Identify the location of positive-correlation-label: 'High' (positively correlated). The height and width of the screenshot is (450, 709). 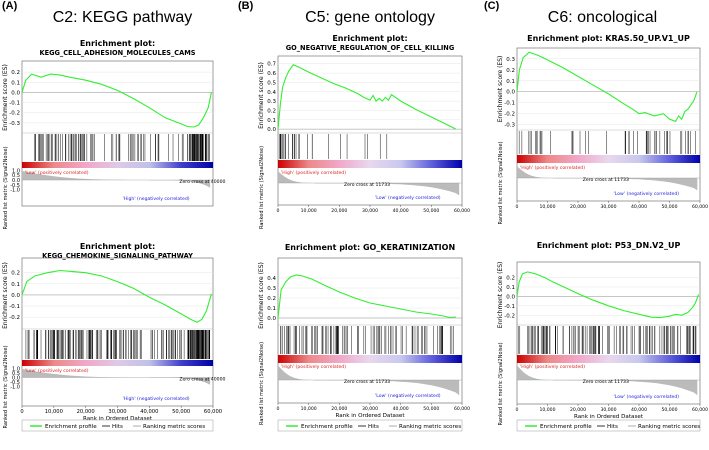
(313, 367).